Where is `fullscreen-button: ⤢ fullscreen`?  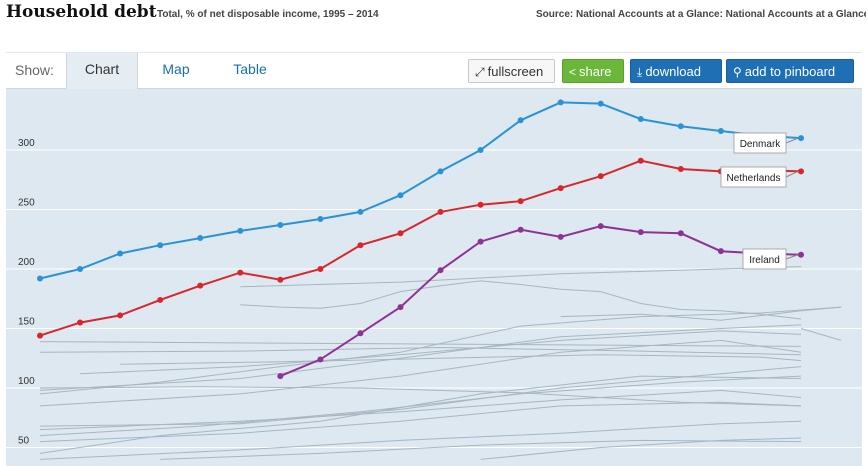
fullscreen-button: ⤢ fullscreen is located at coordinates (511, 71).